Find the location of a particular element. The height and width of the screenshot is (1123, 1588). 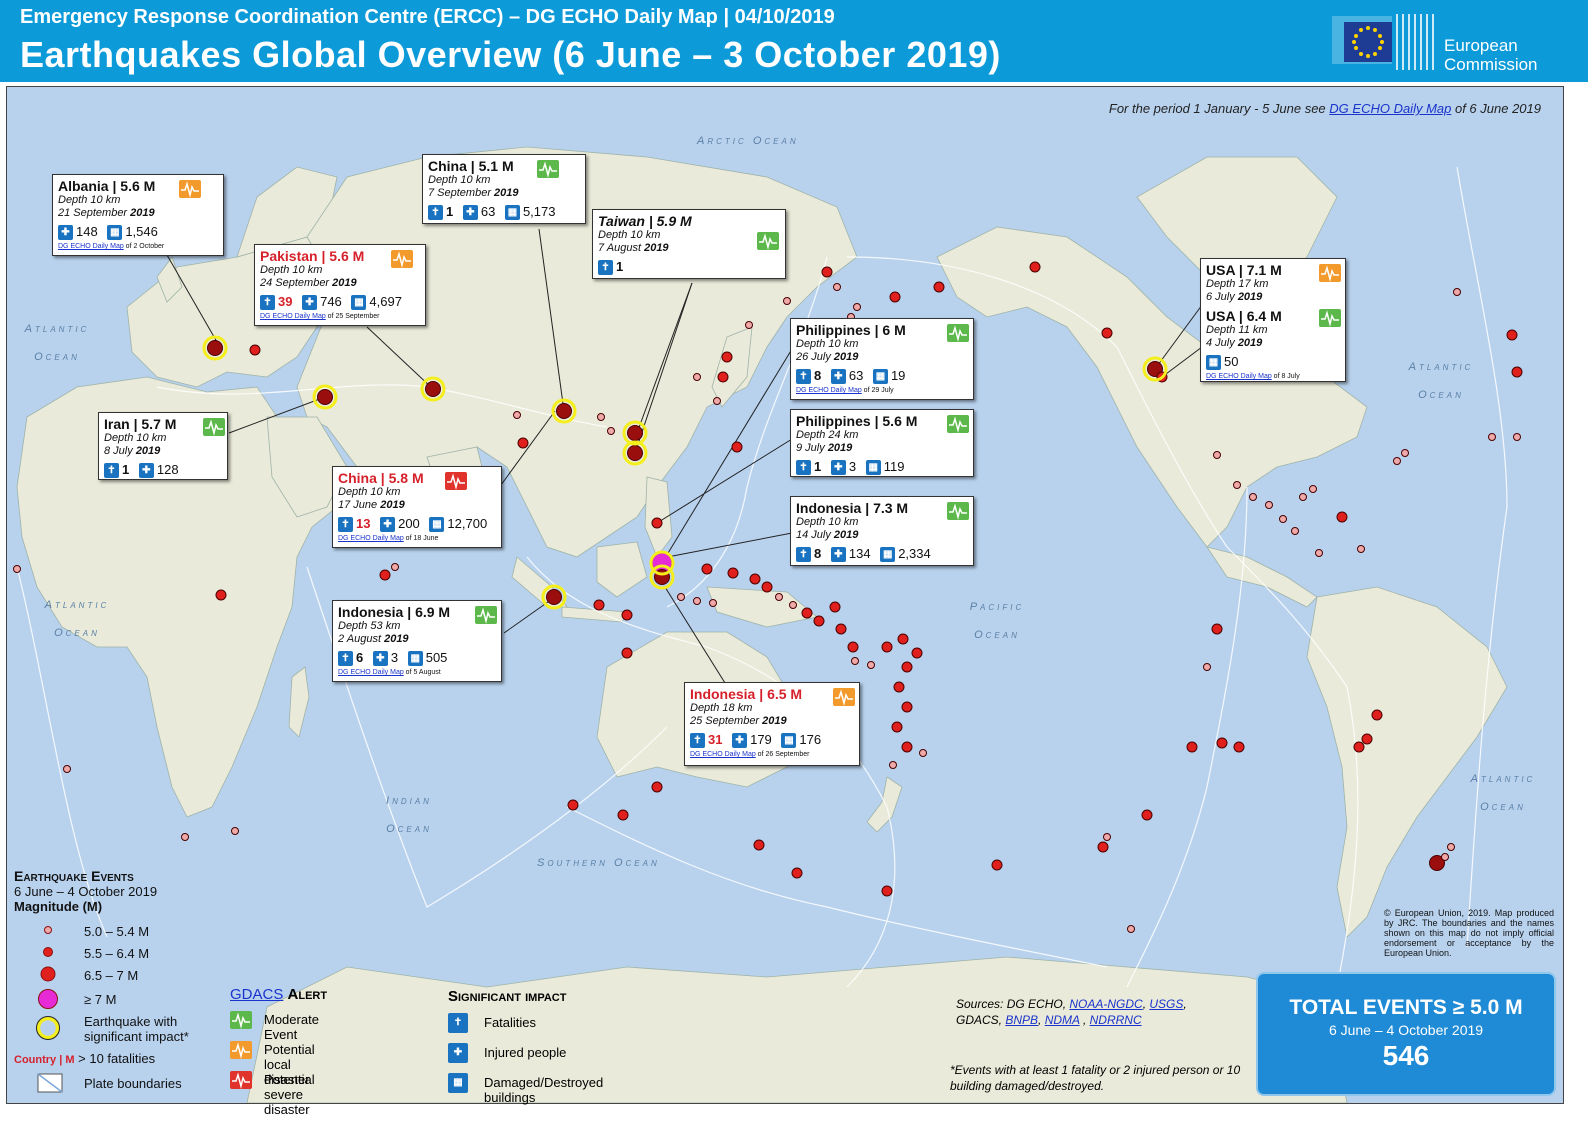

callout-date: 17 June 2019 is located at coordinates (371, 505).